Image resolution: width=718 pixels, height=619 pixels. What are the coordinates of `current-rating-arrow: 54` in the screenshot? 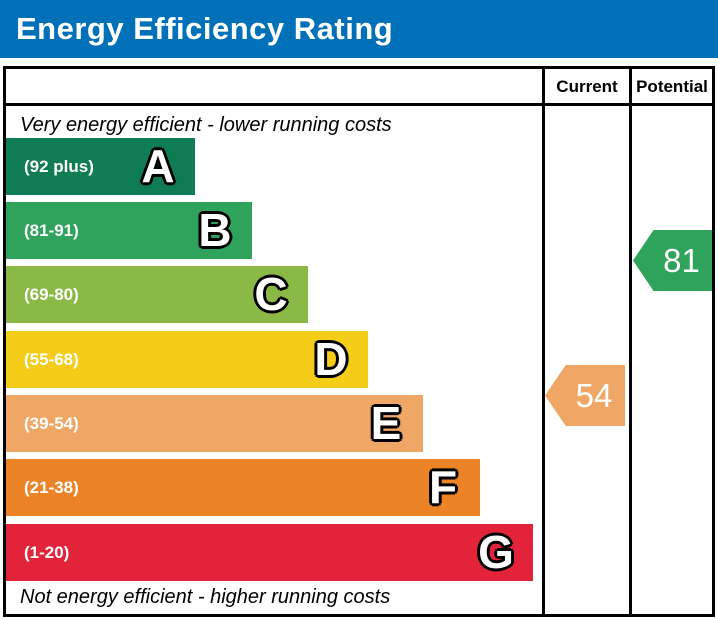 It's located at (585, 395).